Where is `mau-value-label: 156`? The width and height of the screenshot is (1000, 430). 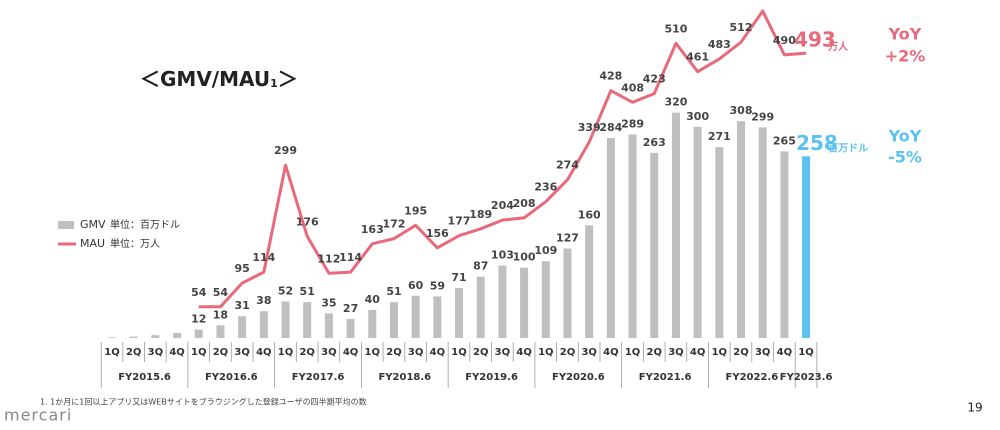 mau-value-label: 156 is located at coordinates (437, 233).